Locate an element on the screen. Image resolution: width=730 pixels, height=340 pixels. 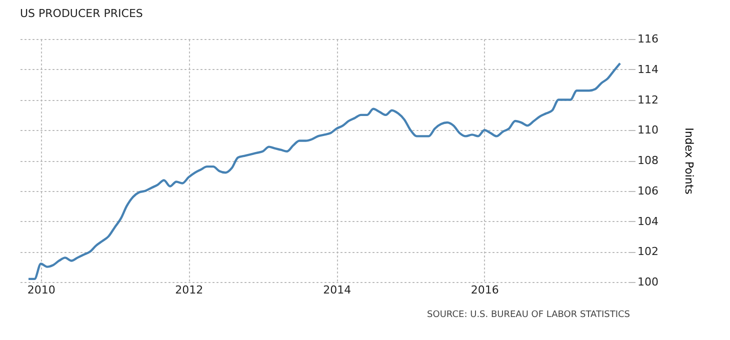
x-tick-label: 2016 is located at coordinates (484, 290).